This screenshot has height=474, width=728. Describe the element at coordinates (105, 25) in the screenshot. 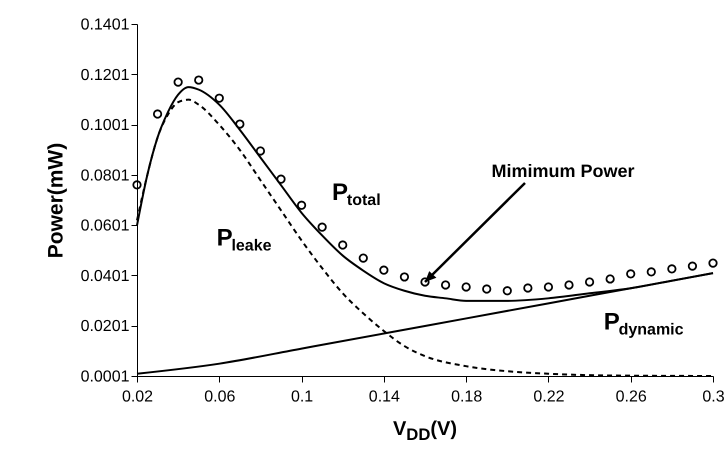

I see `y-tick-label: 0.1401` at that location.